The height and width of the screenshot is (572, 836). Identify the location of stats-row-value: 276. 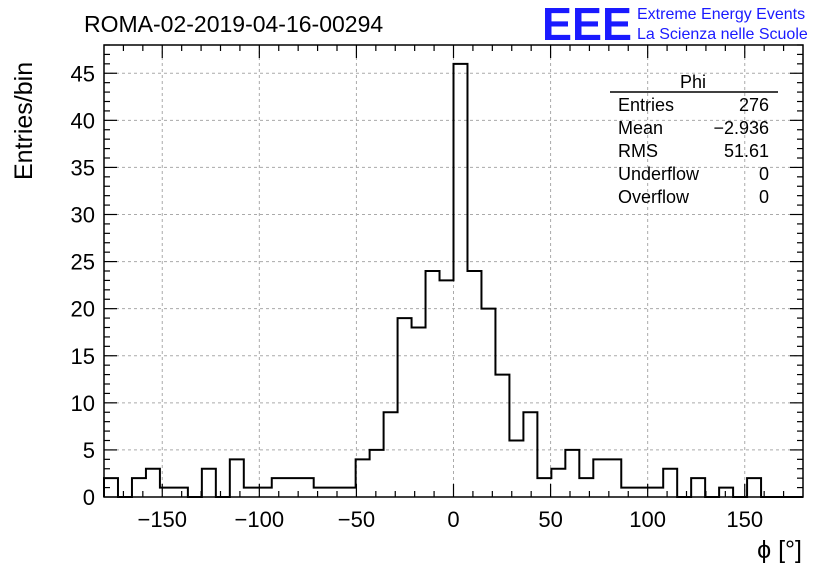
(754, 105).